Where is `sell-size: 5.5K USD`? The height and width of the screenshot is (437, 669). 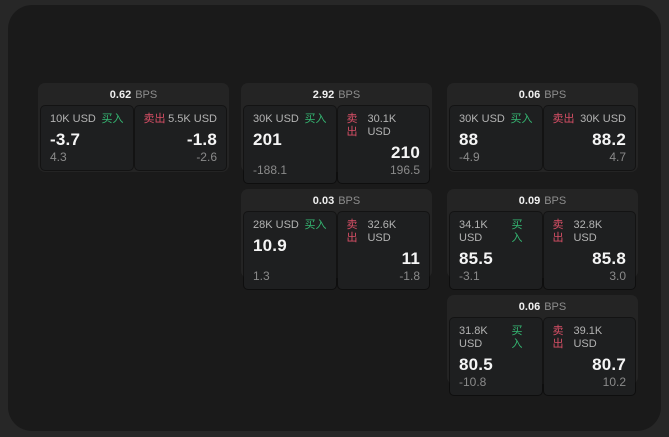 sell-size: 5.5K USD is located at coordinates (192, 119).